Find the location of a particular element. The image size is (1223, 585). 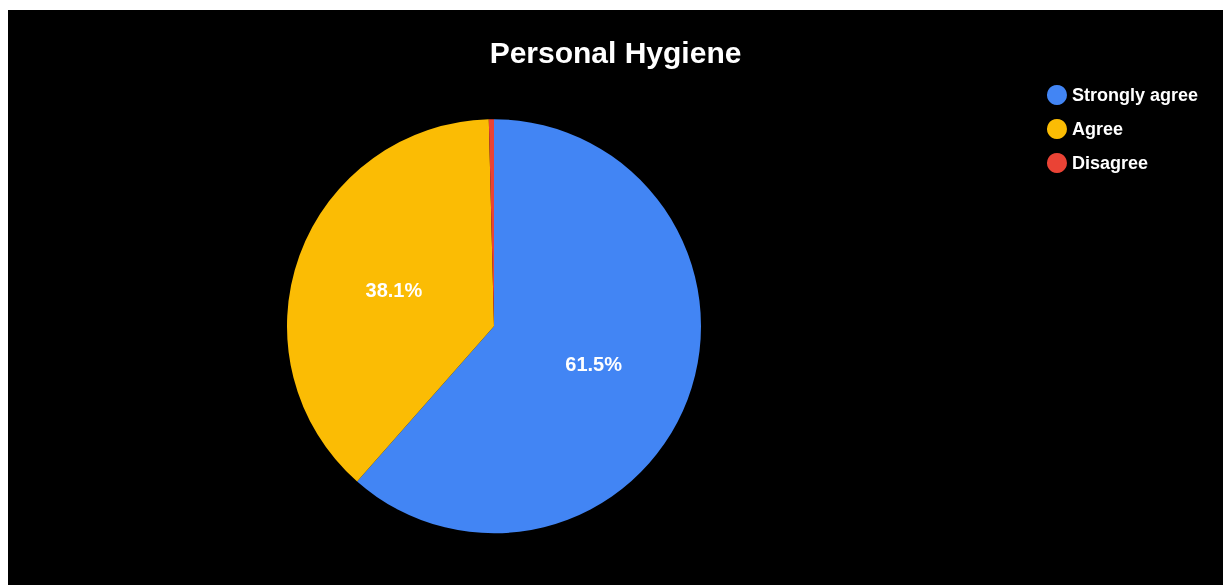

chart-title: Personal Hygiene is located at coordinates (615, 52).